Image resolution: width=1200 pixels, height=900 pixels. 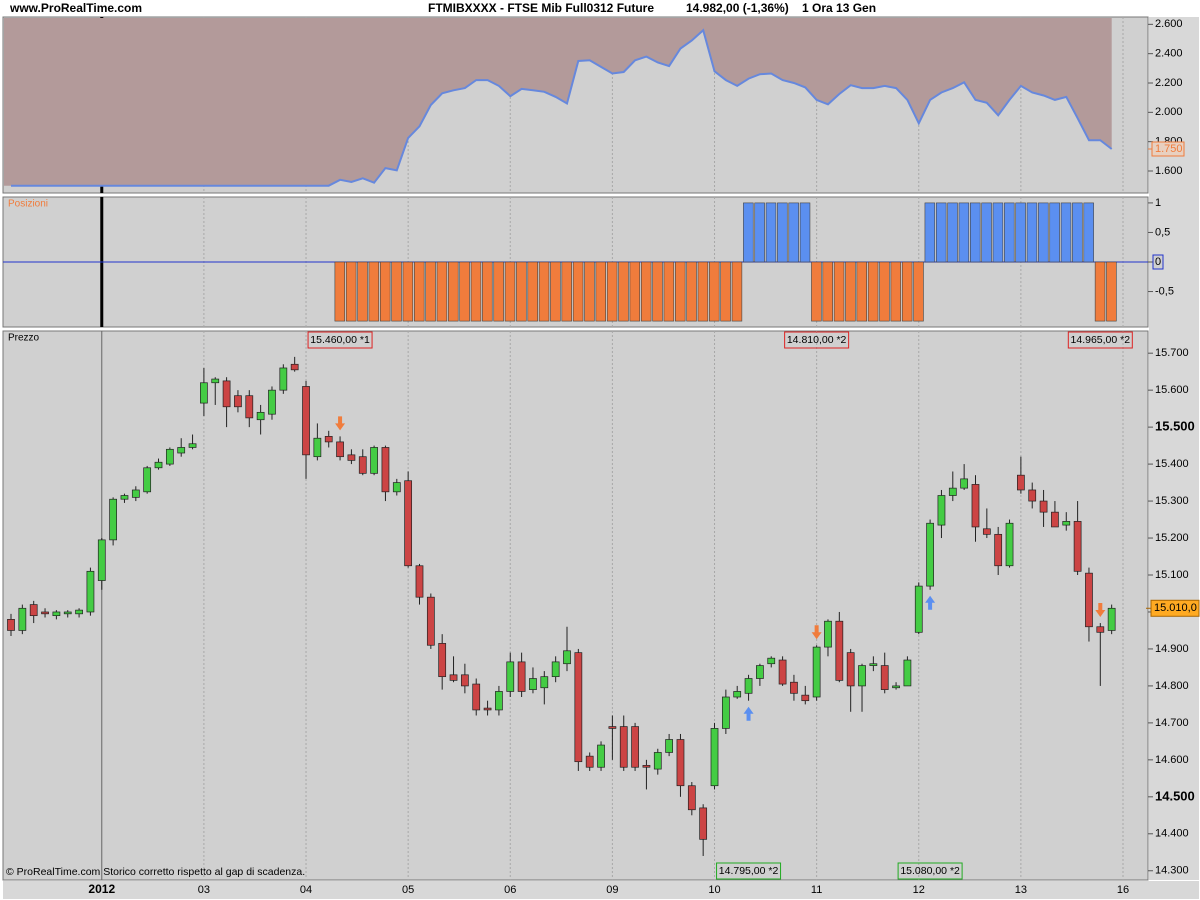 What do you see at coordinates (1158, 262) in the screenshot?
I see `zero-box` at bounding box center [1158, 262].